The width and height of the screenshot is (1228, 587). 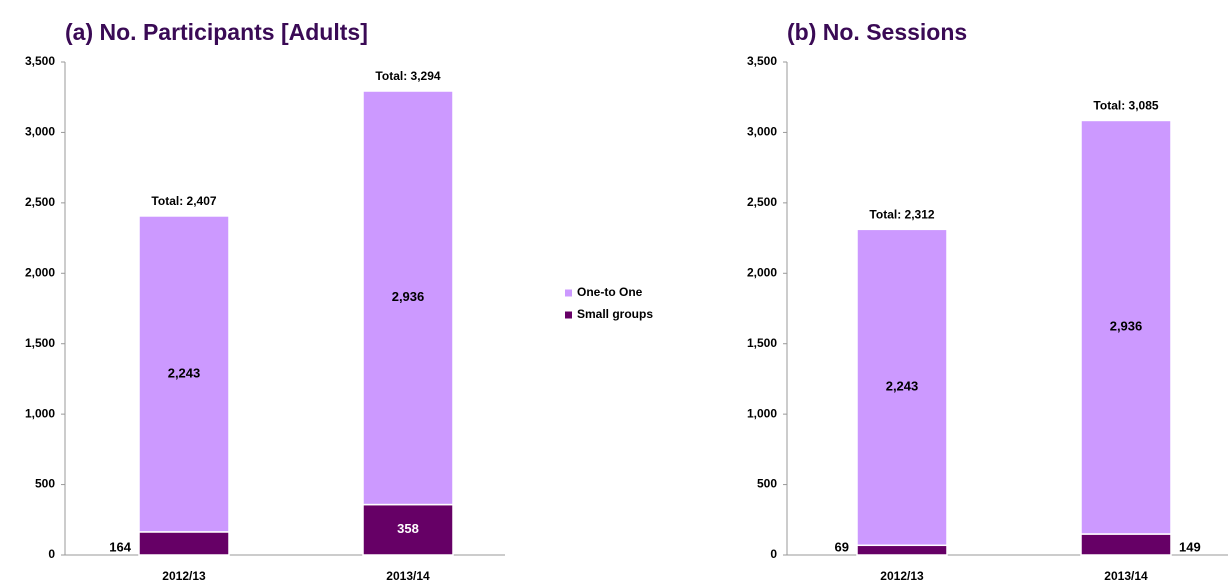 I want to click on chart-title: (a) No. Participants [Adults], so click(x=216, y=32).